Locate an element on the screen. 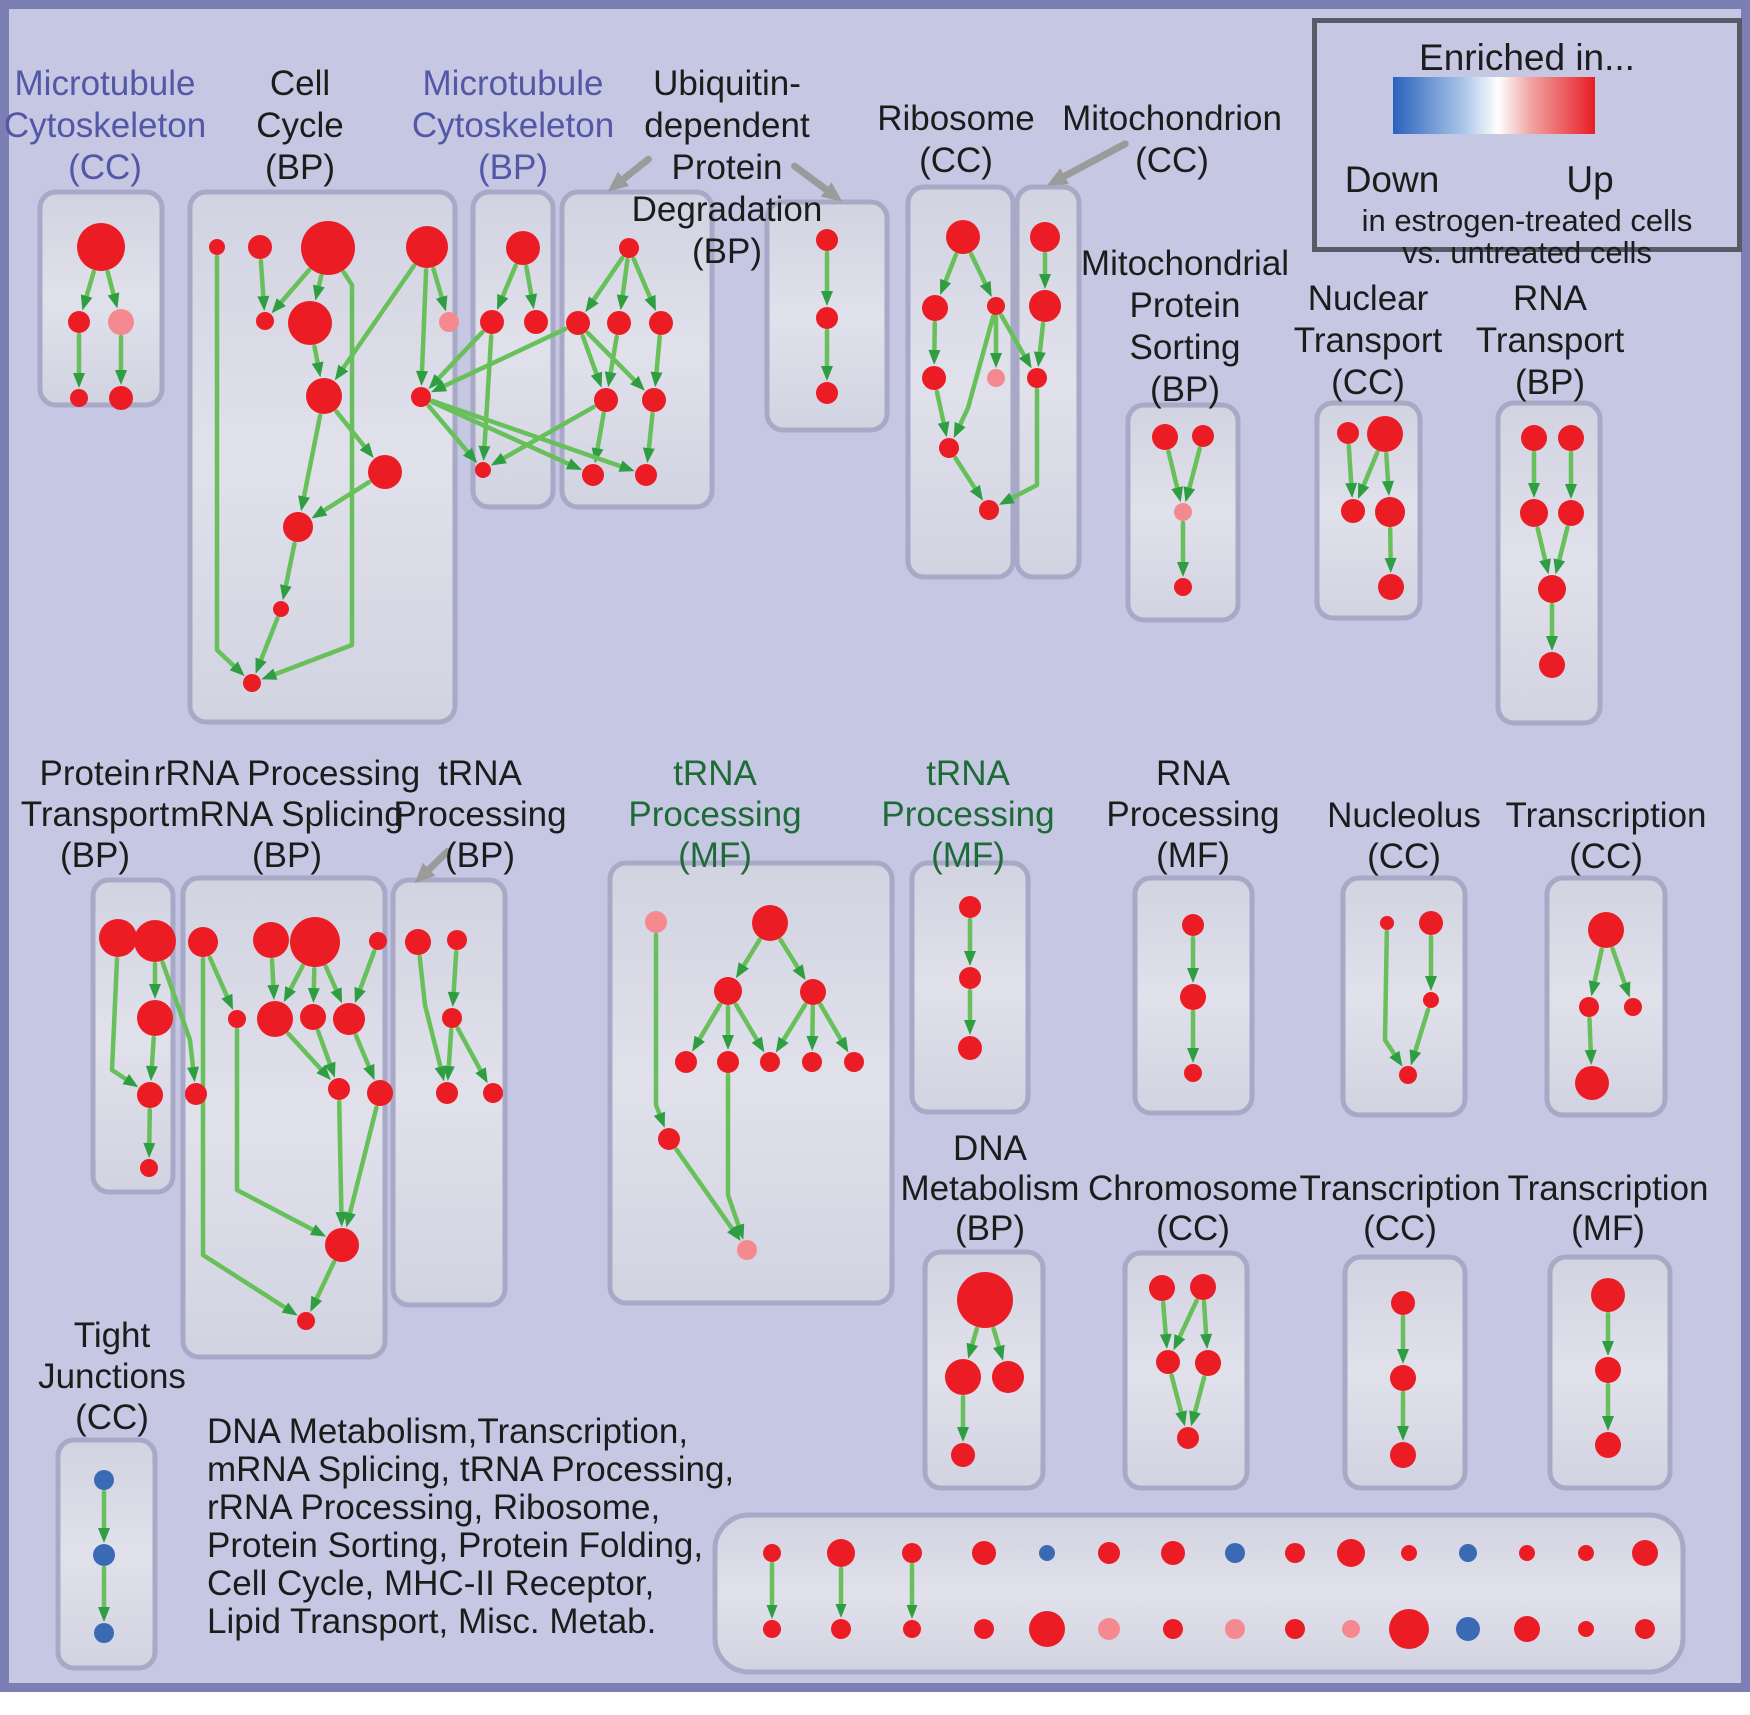 This screenshot has height=1715, width=1750. cluster-box-microtubule-cytoskeleton-cc is located at coordinates (101, 298).